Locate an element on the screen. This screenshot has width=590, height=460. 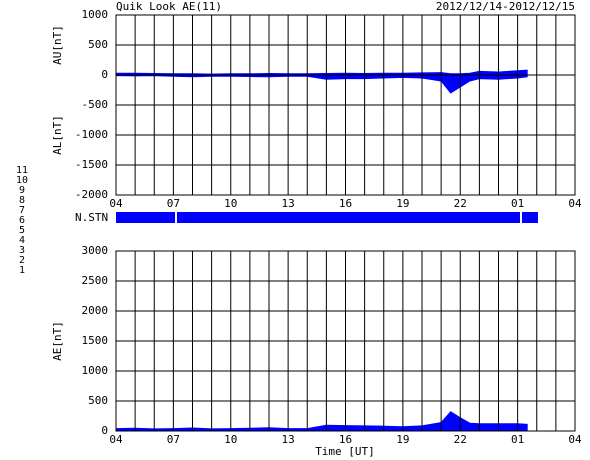
station-legend-label: 5 is located at coordinates (22, 230).